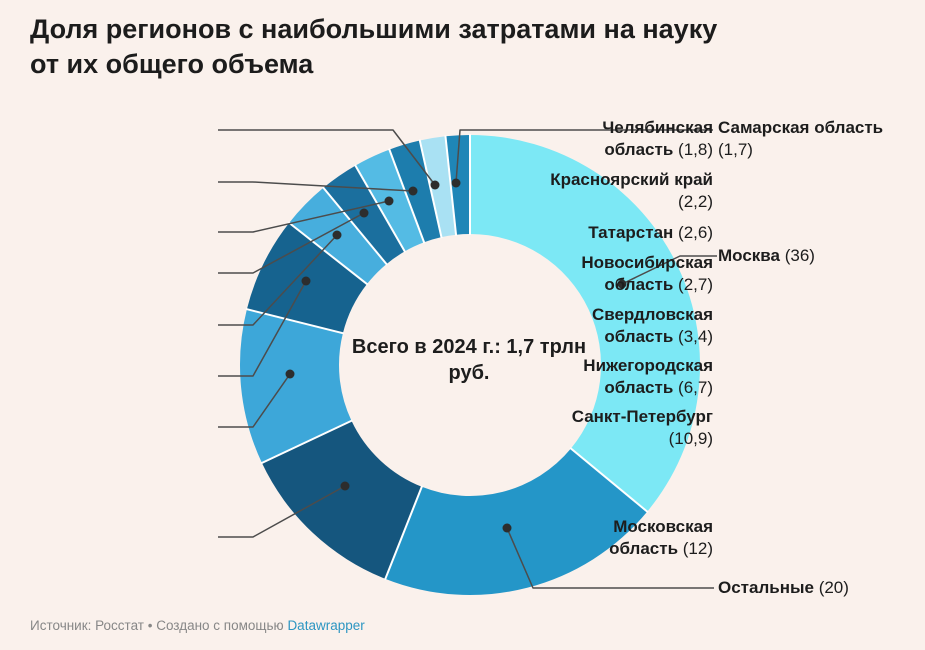  Describe the element at coordinates (630, 427) in the screenshot. I see `segment-callout: Санкт-Петербург (10,9)` at that location.